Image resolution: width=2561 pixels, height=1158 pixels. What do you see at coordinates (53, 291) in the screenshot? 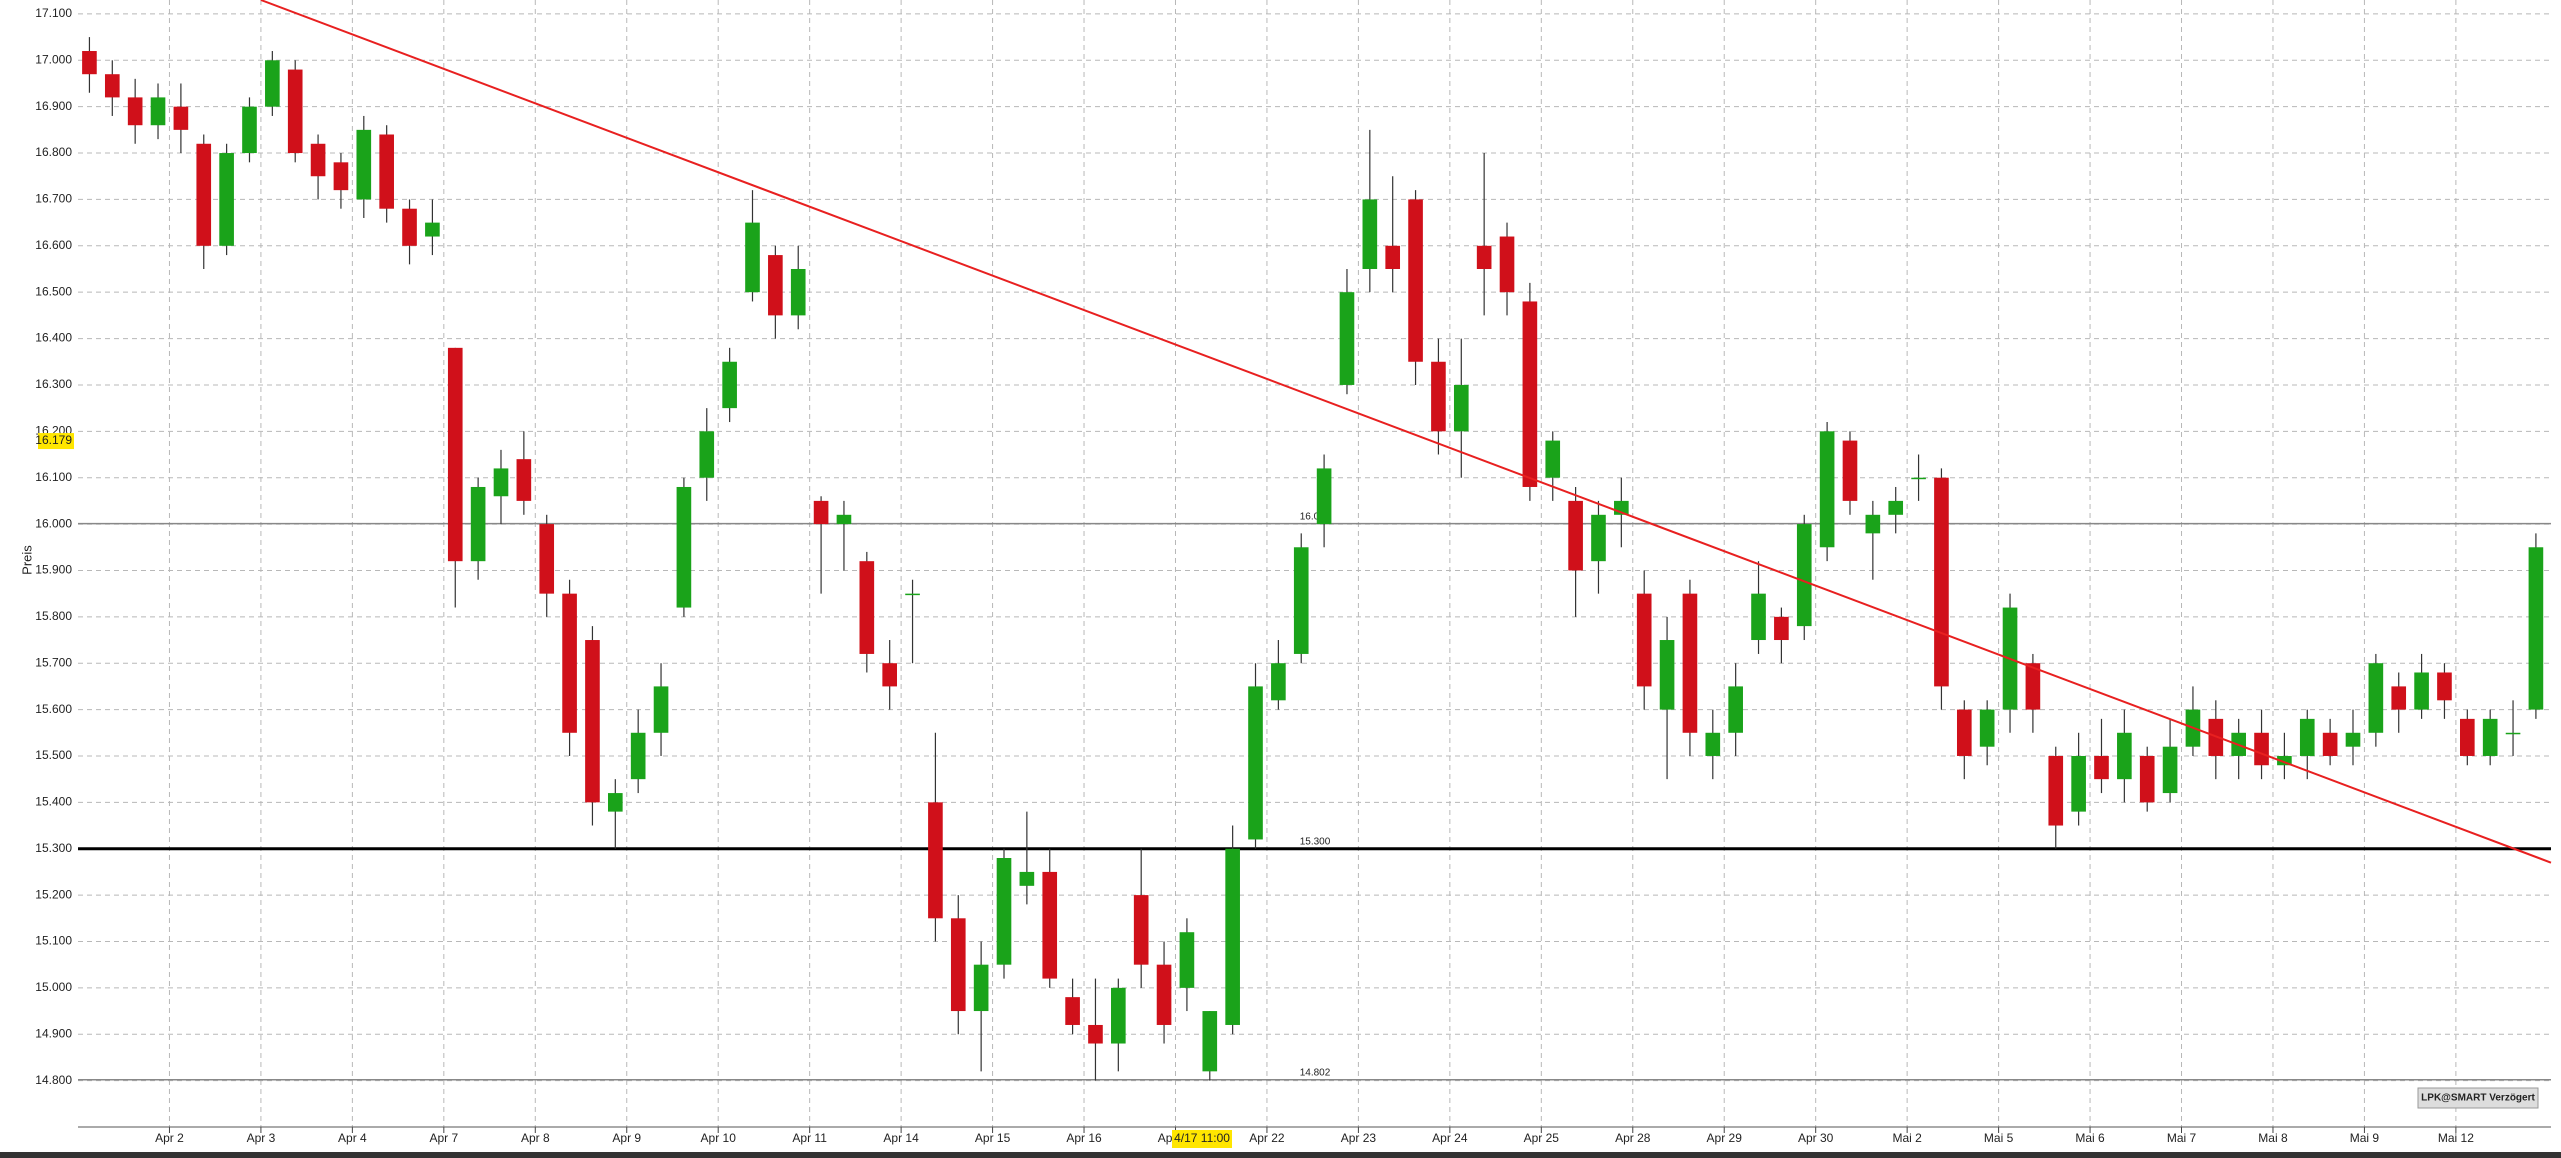
I see `y-tick-label: 16.500` at bounding box center [53, 291].